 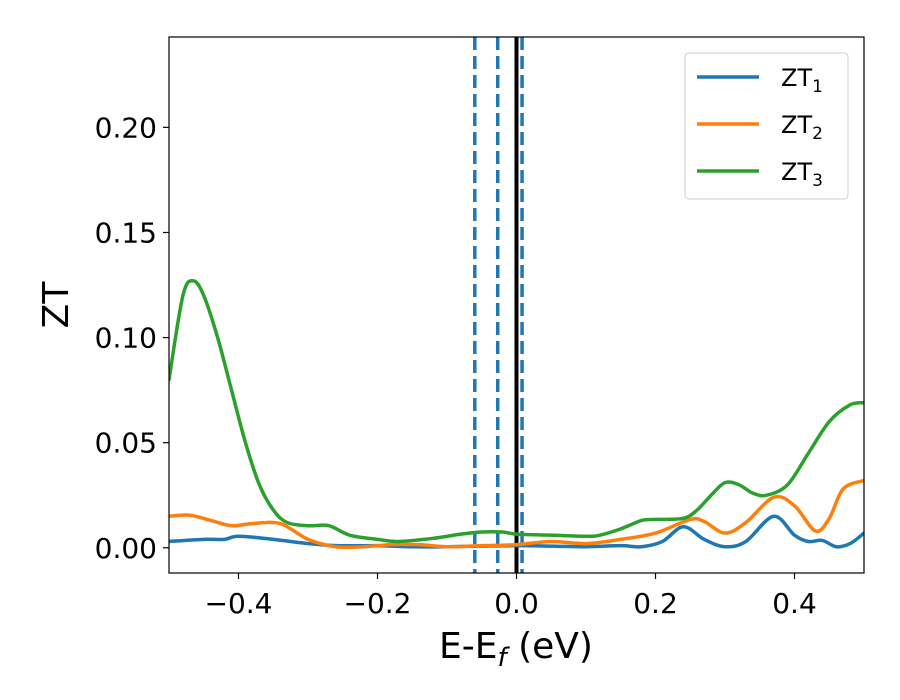 I want to click on legend-label-zt3: ZT3, so click(x=802, y=174).